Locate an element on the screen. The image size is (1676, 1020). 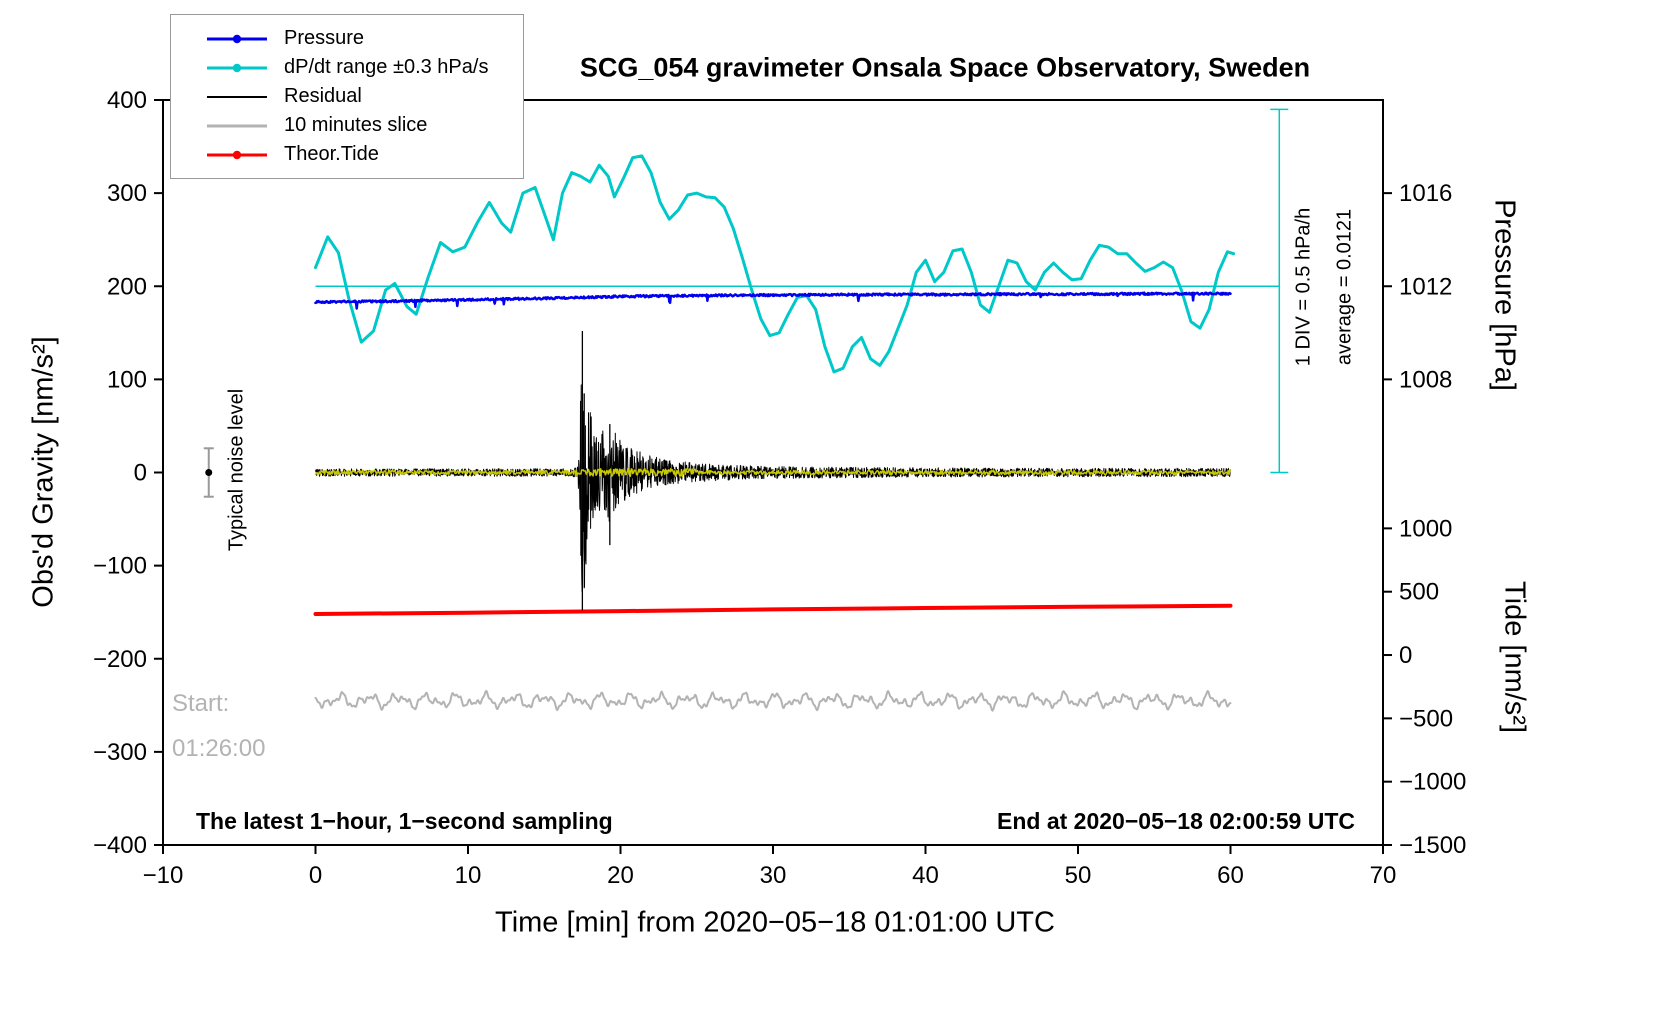
pressure-line-marker-icon is located at coordinates (237, 38).